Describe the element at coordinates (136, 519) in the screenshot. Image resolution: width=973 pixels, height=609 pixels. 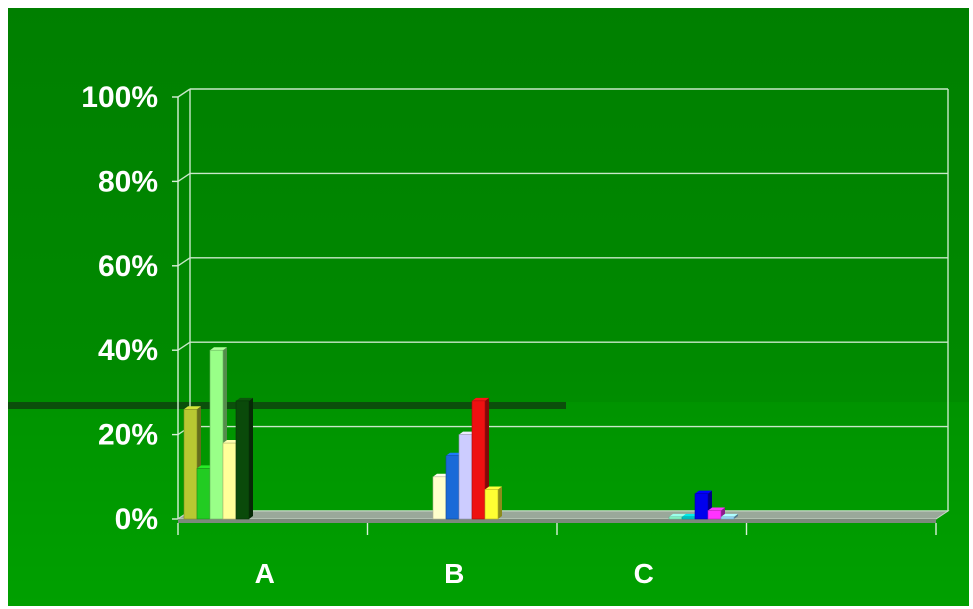
I see `y-tick-label: 0%` at that location.